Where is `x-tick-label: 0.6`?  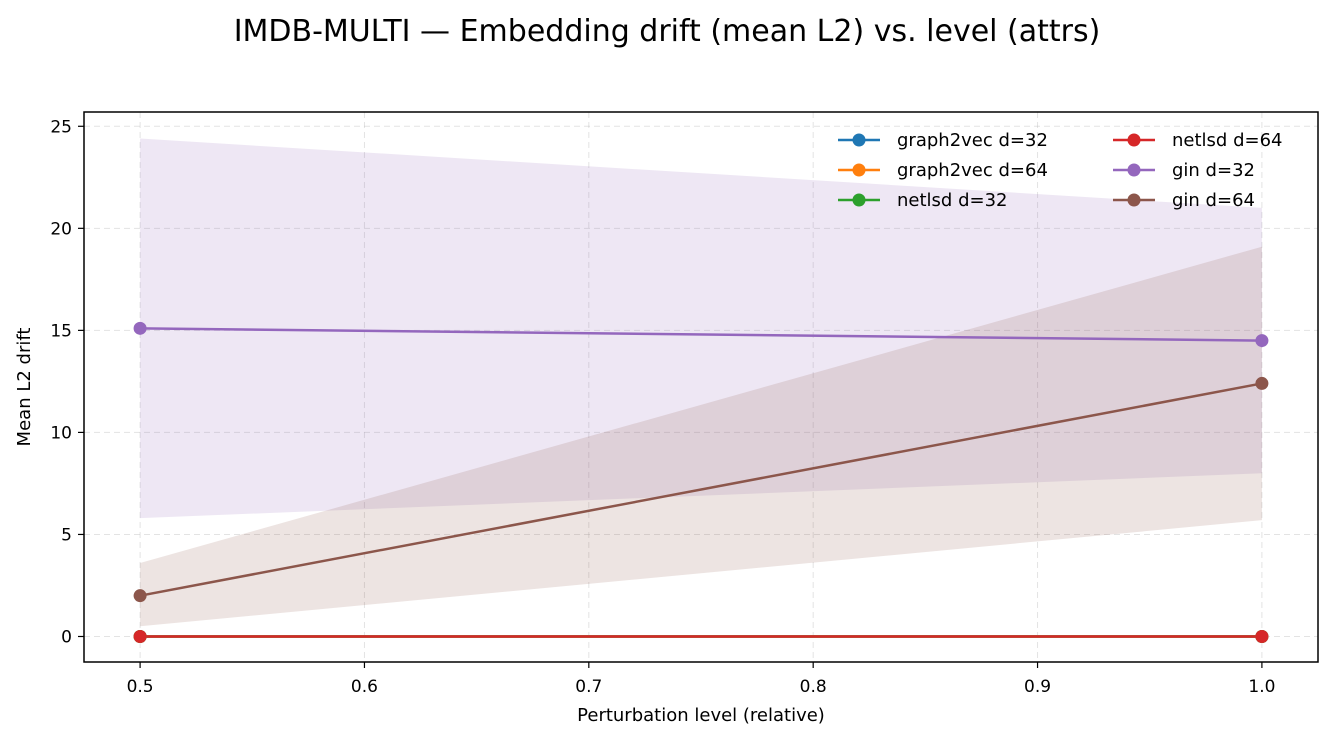
x-tick-label: 0.6 is located at coordinates (364, 687).